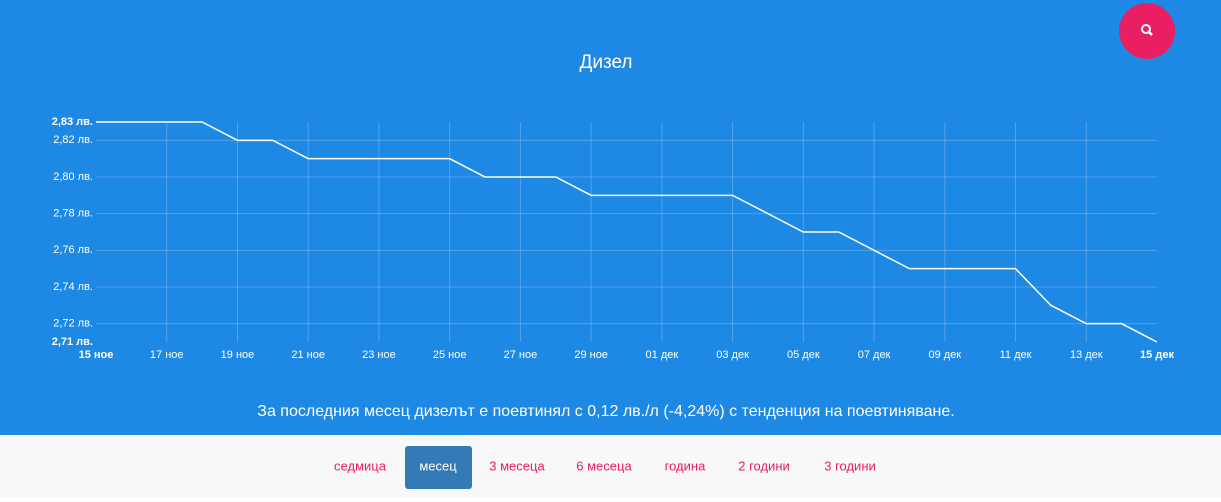 The width and height of the screenshot is (1221, 502). Describe the element at coordinates (1086, 355) in the screenshot. I see `x-tick-label: 13 дек` at that location.